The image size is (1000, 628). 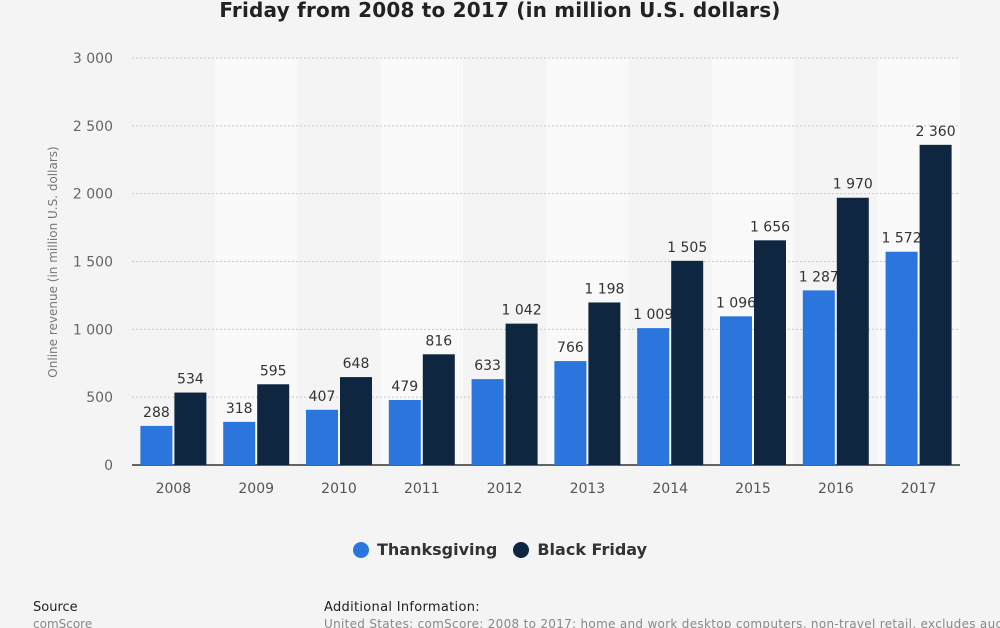 What do you see at coordinates (93, 195) in the screenshot?
I see `y-tick-label: 2 000` at bounding box center [93, 195].